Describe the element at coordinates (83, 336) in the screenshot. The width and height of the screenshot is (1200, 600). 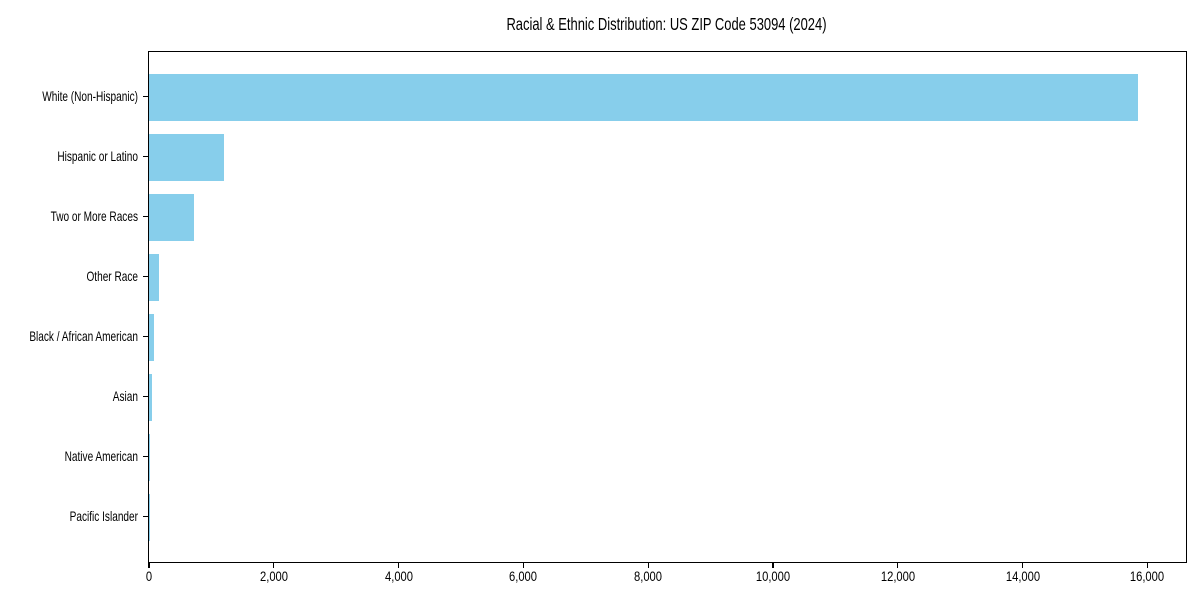
I see `y-tick-label: Black / African American` at that location.